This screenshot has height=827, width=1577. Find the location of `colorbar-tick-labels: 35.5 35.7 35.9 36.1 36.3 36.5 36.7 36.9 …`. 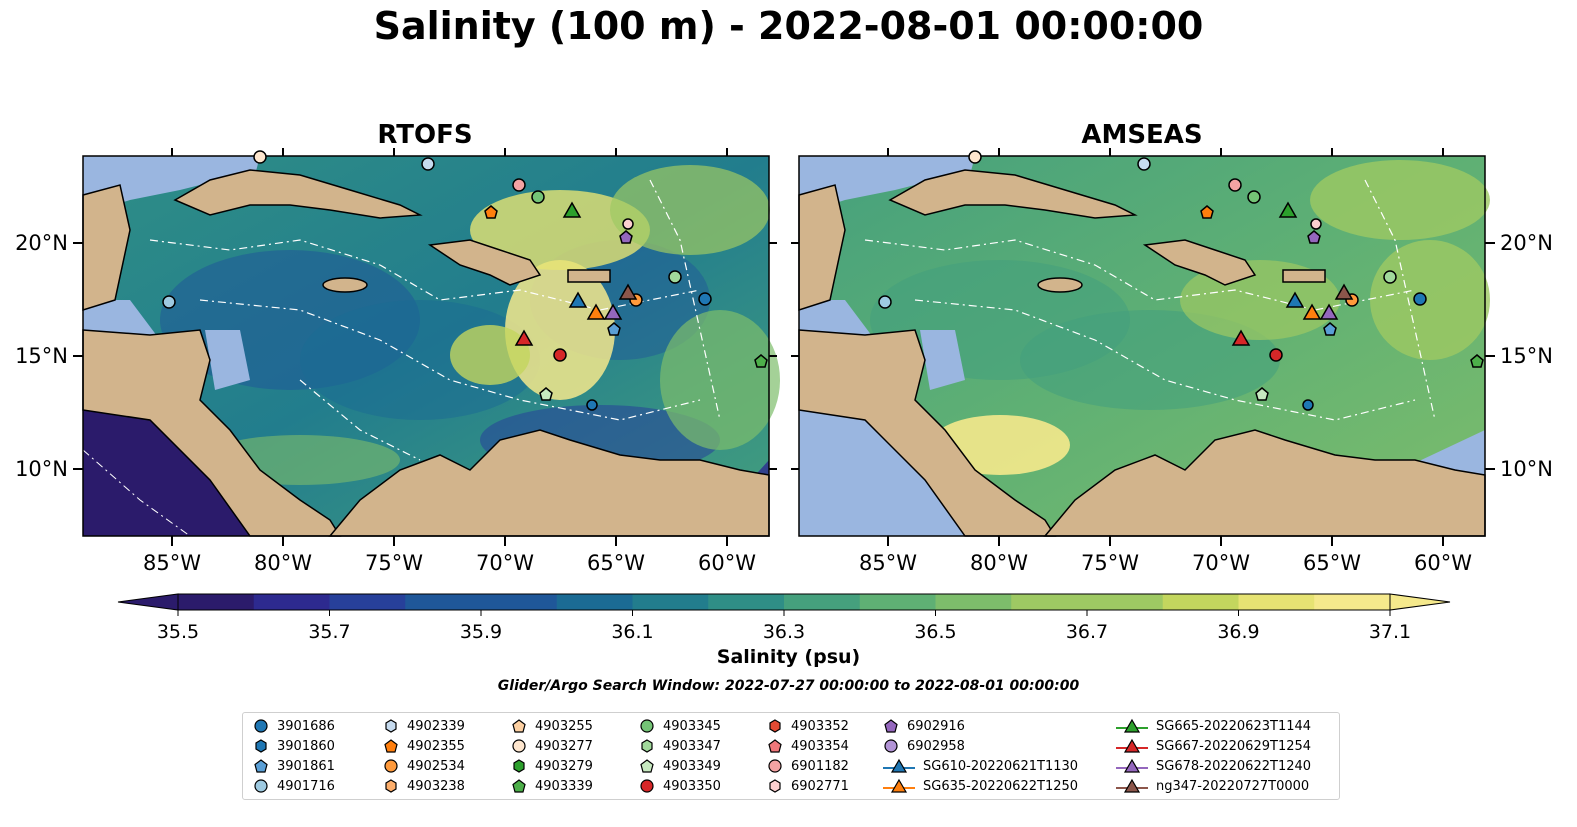

colorbar-tick-labels: 35.5 35.7 35.9 36.1 36.3 36.5 36.7 36.9 … is located at coordinates (784, 632).